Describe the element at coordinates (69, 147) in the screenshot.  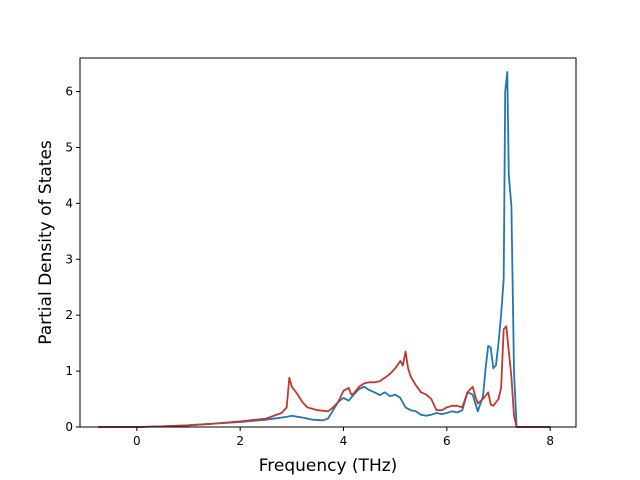
I see `y-tick-label: 5` at that location.